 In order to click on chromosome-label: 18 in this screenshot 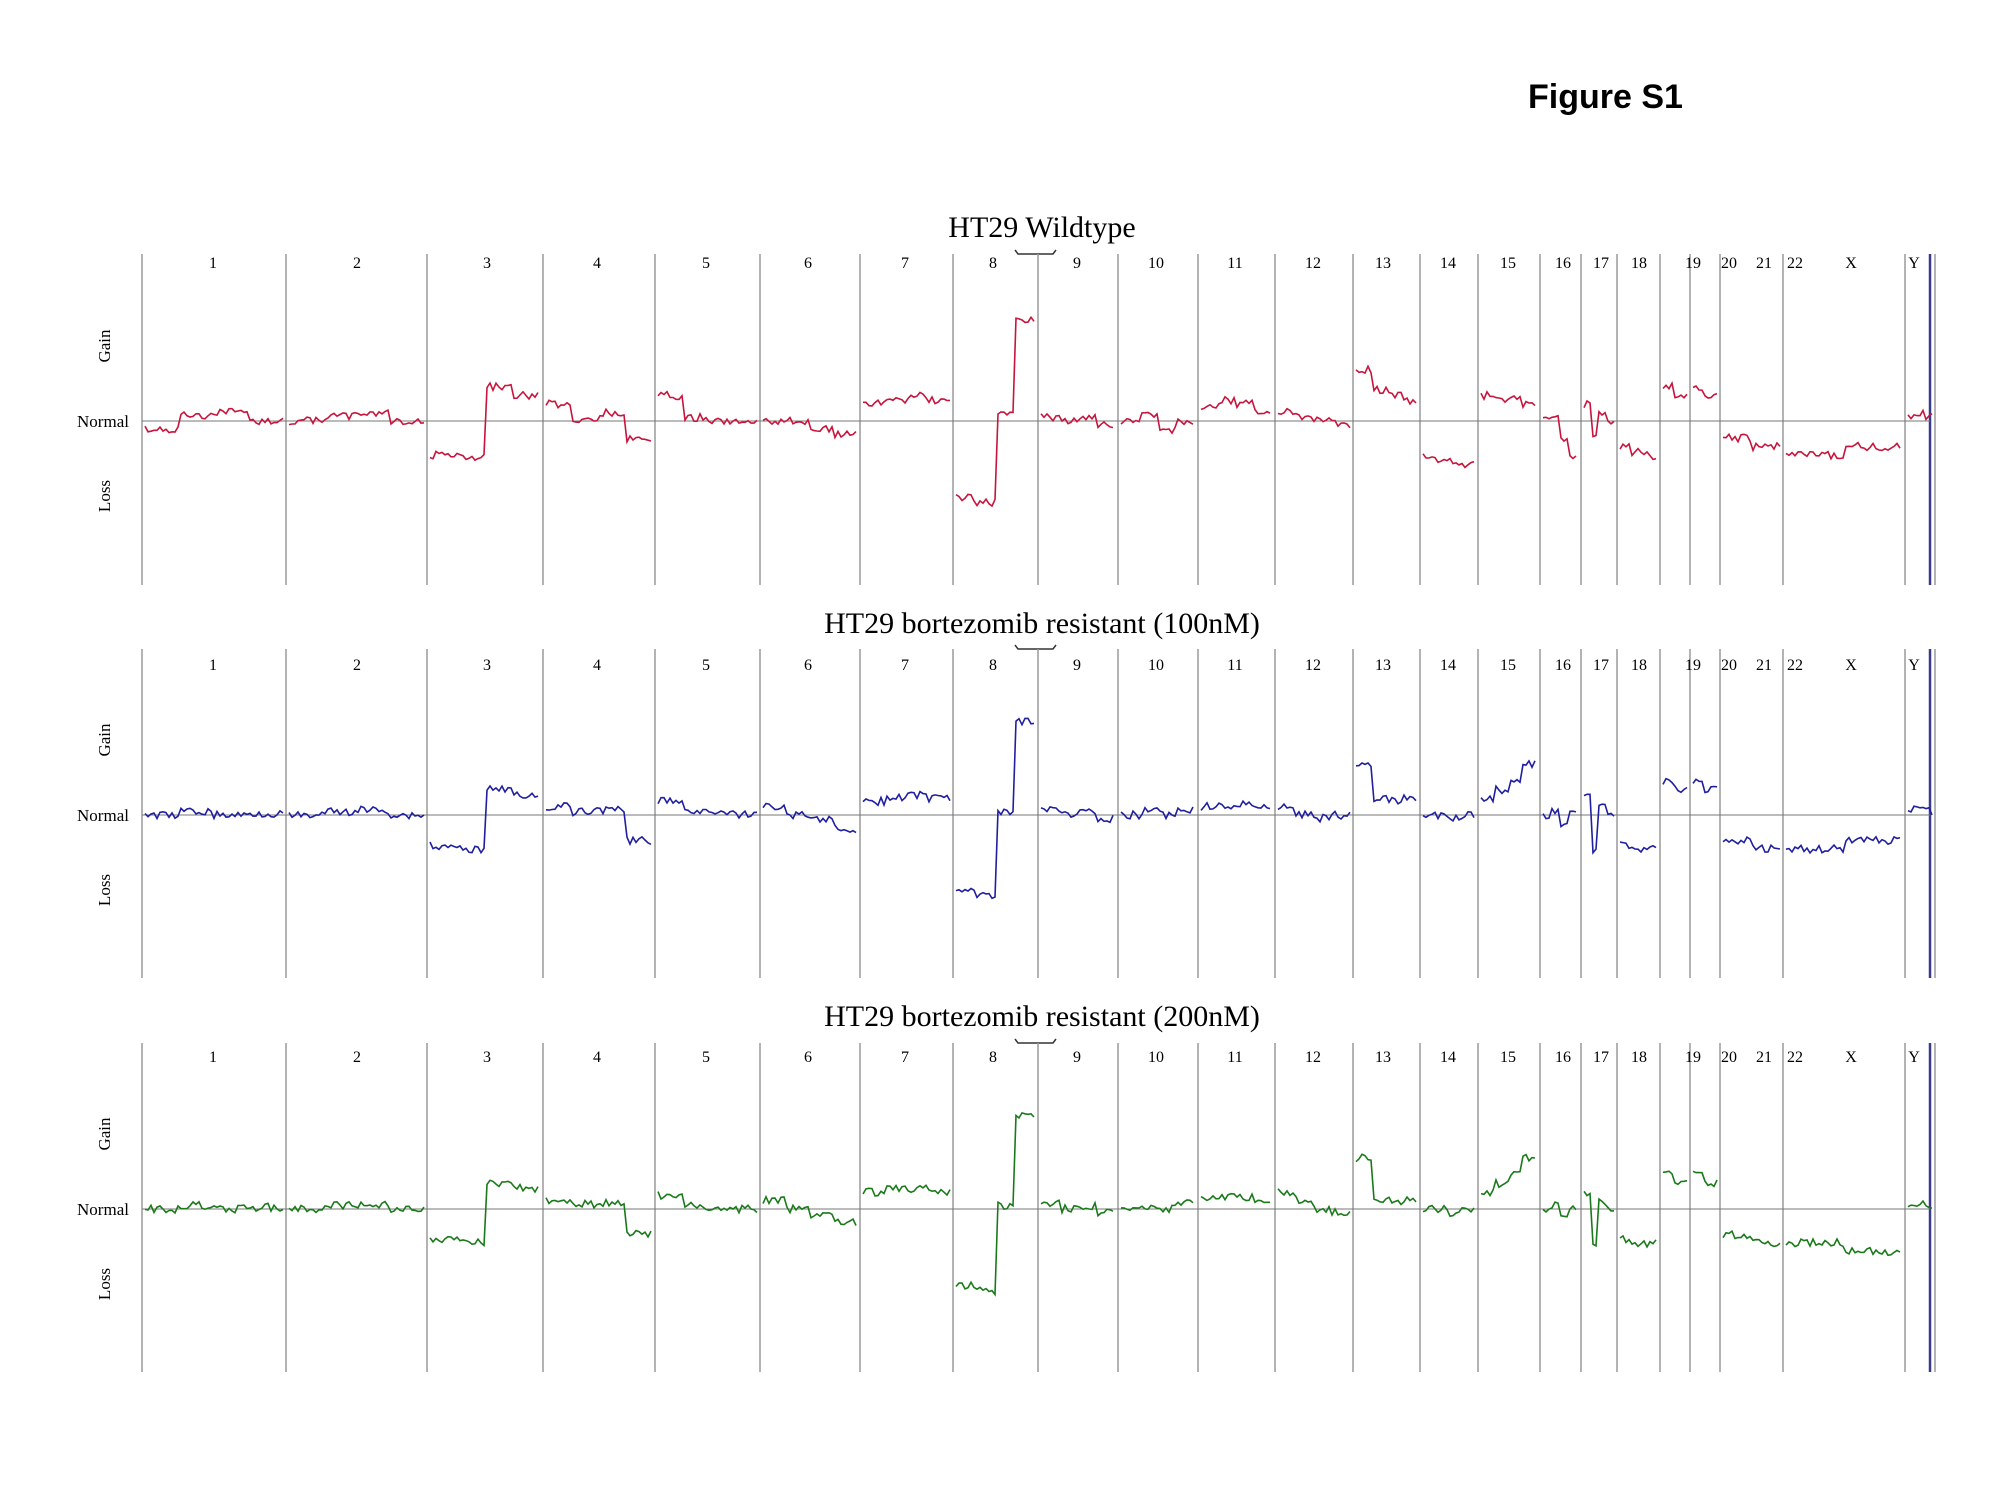, I will do `click(1639, 263)`.